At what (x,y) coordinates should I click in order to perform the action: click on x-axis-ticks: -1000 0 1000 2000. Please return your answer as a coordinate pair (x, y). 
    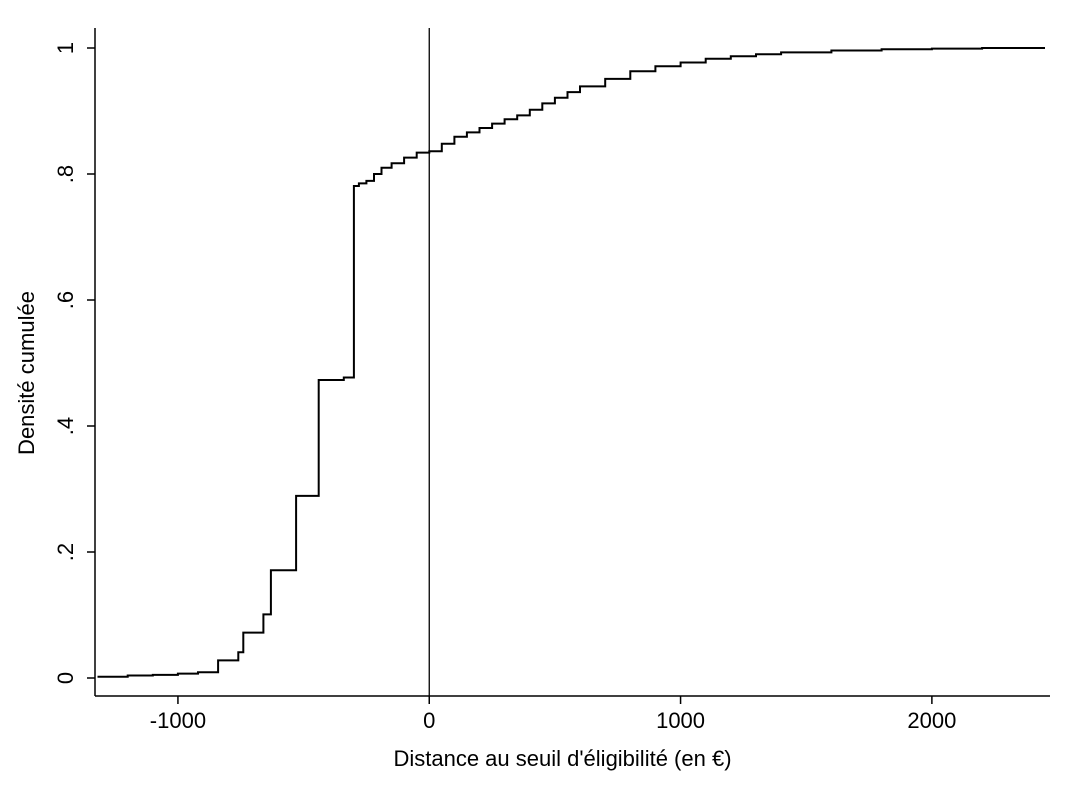
    Looking at the image, I should click on (553, 714).